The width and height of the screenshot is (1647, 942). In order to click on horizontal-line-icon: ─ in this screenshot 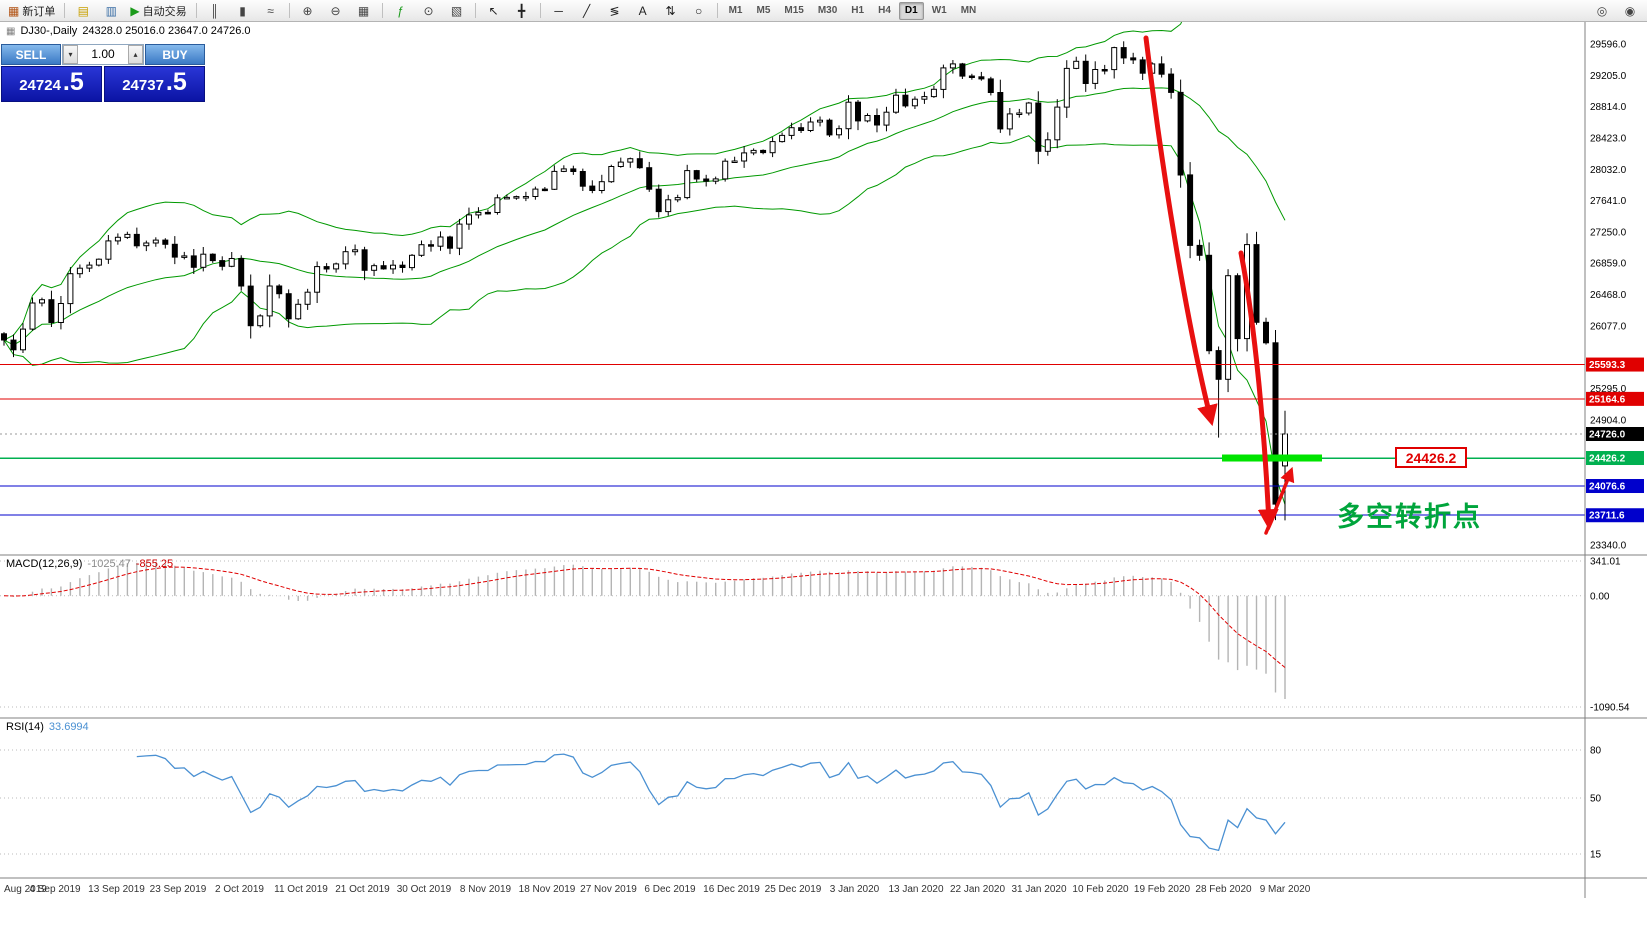, I will do `click(558, 10)`.